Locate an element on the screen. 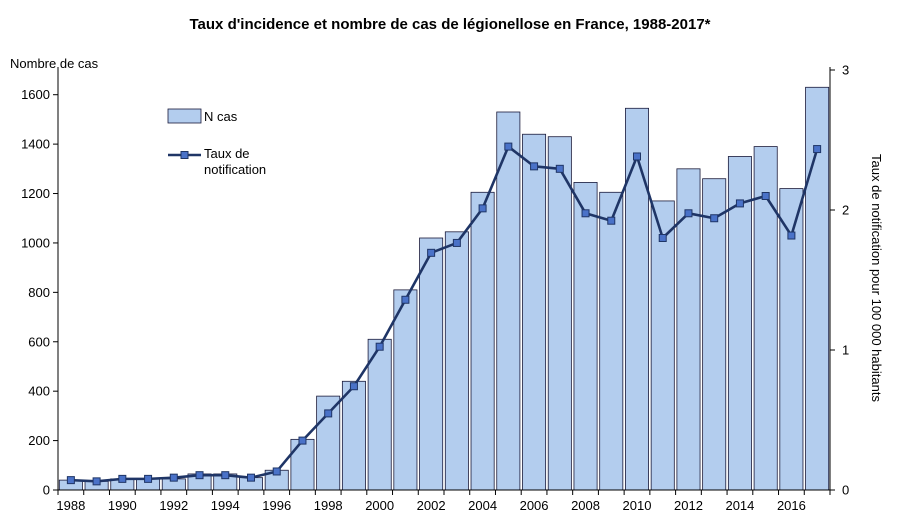 The height and width of the screenshot is (526, 900). rate-point-2016 is located at coordinates (791, 235).